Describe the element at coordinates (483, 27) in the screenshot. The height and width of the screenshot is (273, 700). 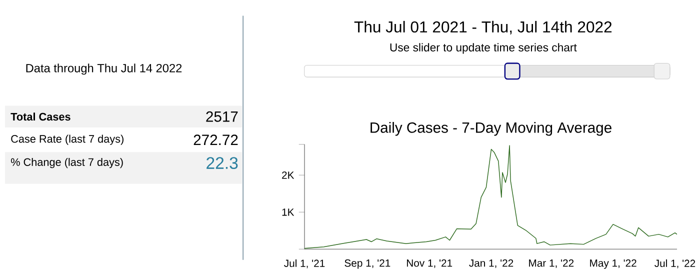
I see `text: Thu Jul 01 2021 - Thu, Jul 14th 2022` at that location.